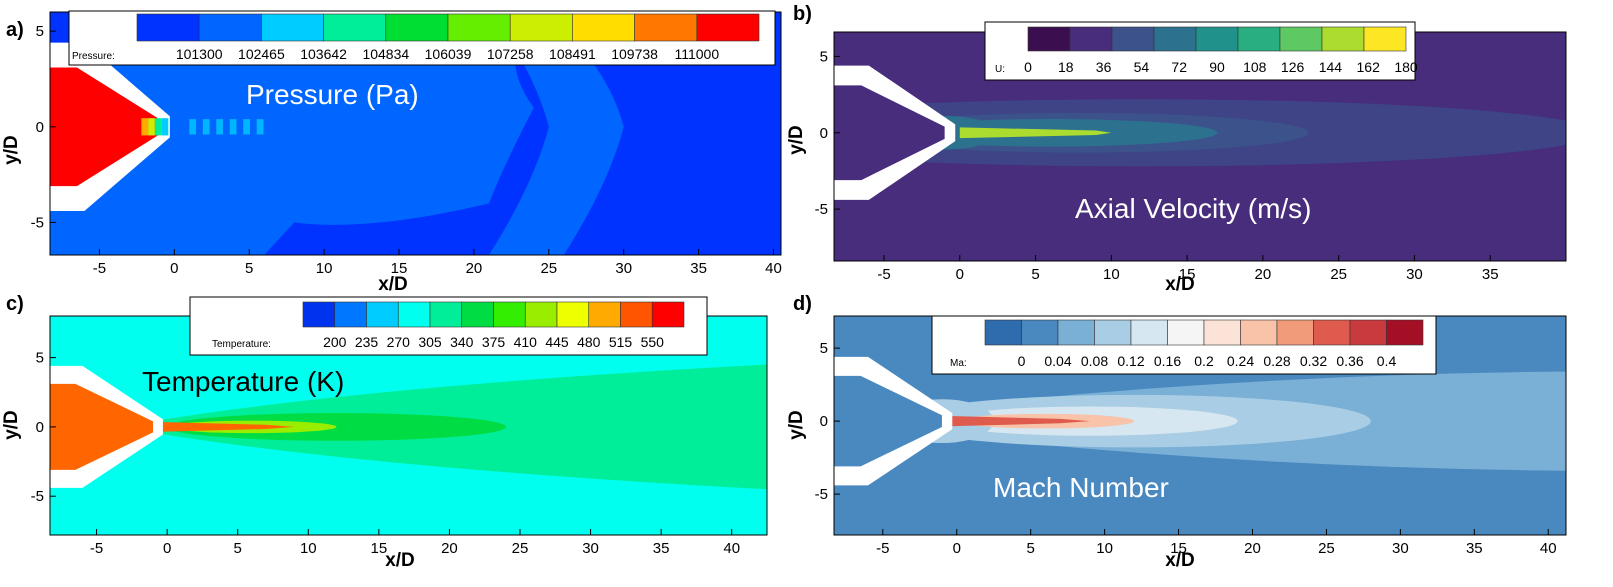  What do you see at coordinates (572, 54) in the screenshot?
I see `legend-level-label: 108491` at bounding box center [572, 54].